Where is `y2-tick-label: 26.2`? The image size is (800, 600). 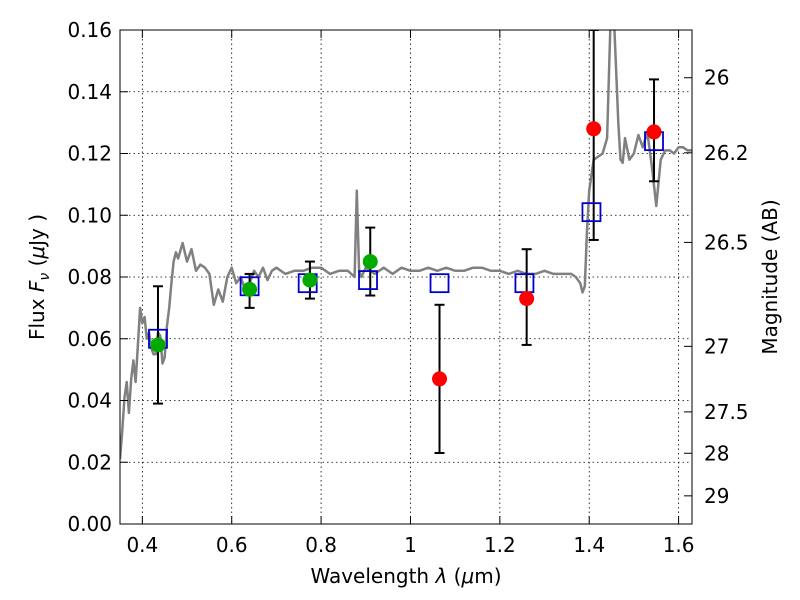 y2-tick-label: 26.2 is located at coordinates (726, 153).